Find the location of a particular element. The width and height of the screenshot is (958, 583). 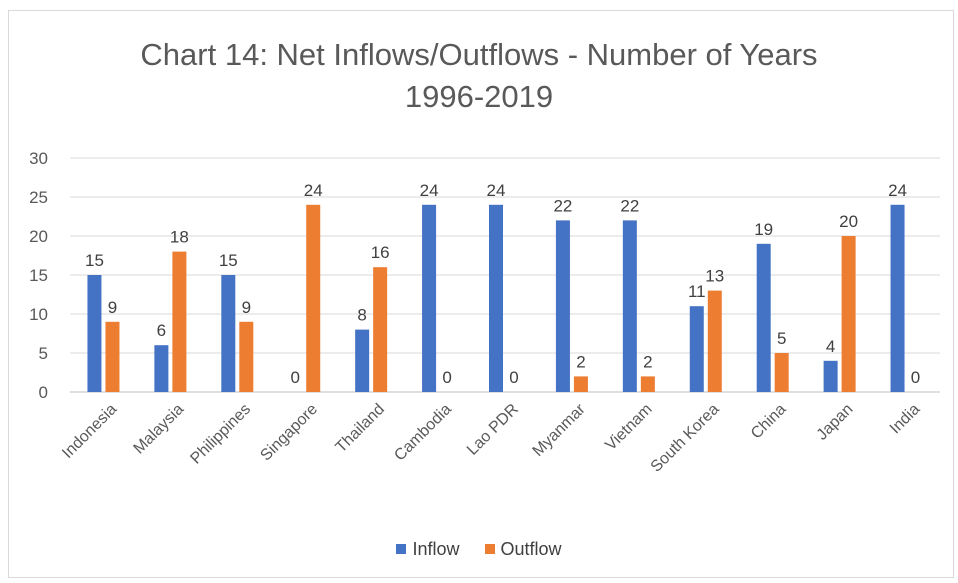

y-tick-label: 0 is located at coordinates (43, 392).